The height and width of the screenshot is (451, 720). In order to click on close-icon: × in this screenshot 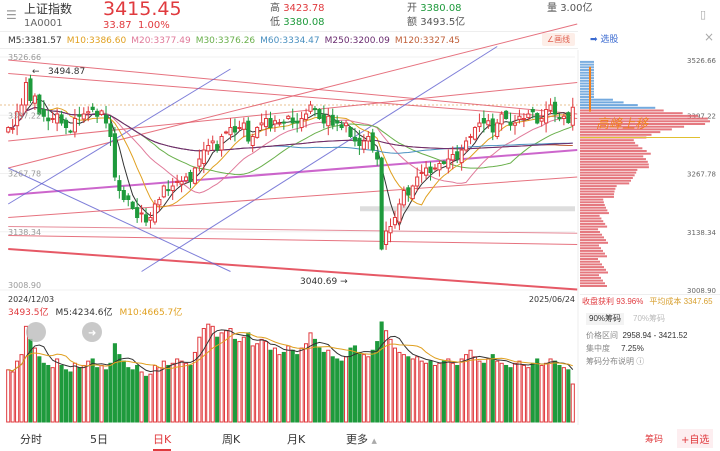, I will do `click(709, 37)`.